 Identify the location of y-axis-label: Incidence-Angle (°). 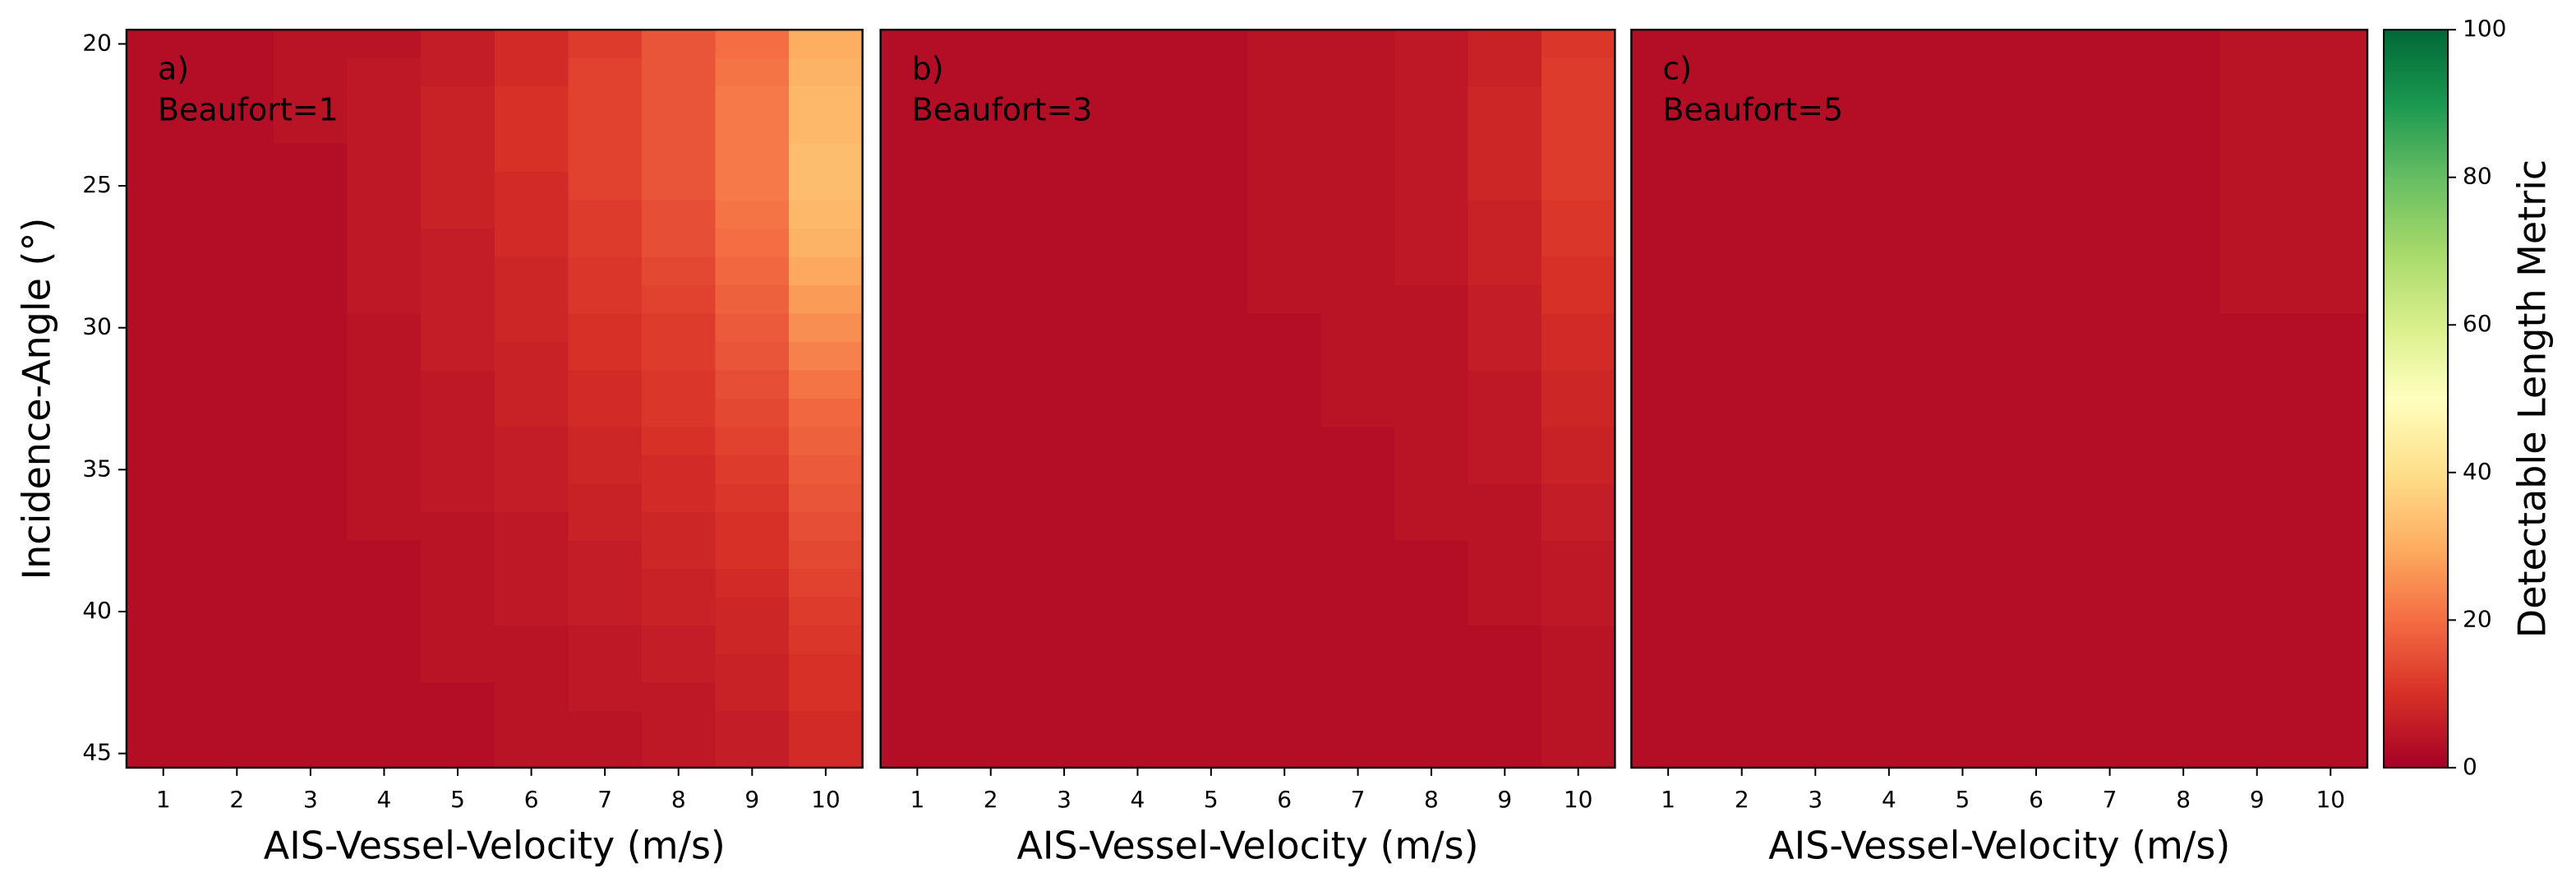
(36, 399).